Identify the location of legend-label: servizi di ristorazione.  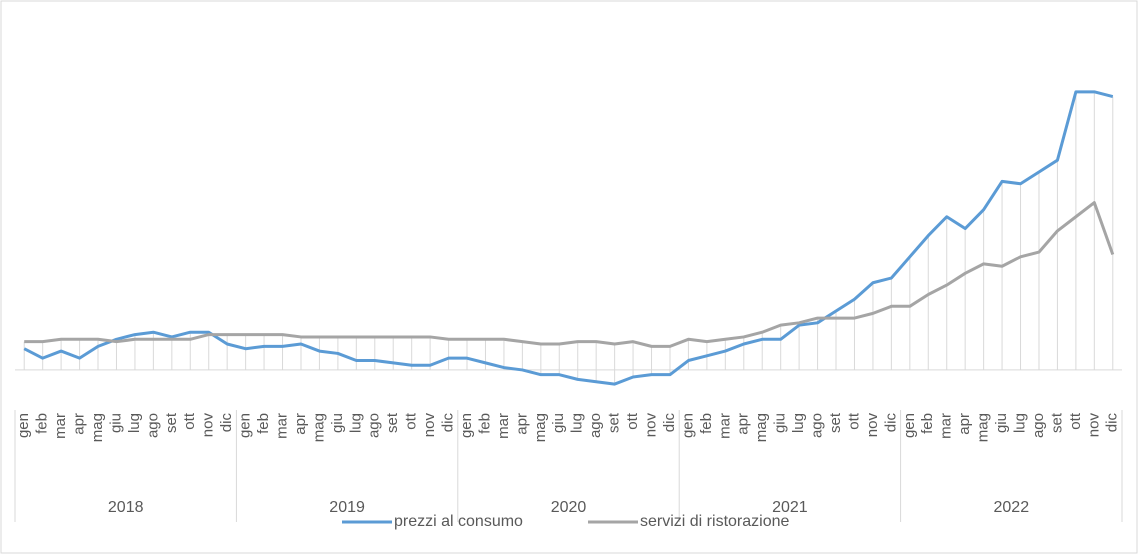
(714, 521).